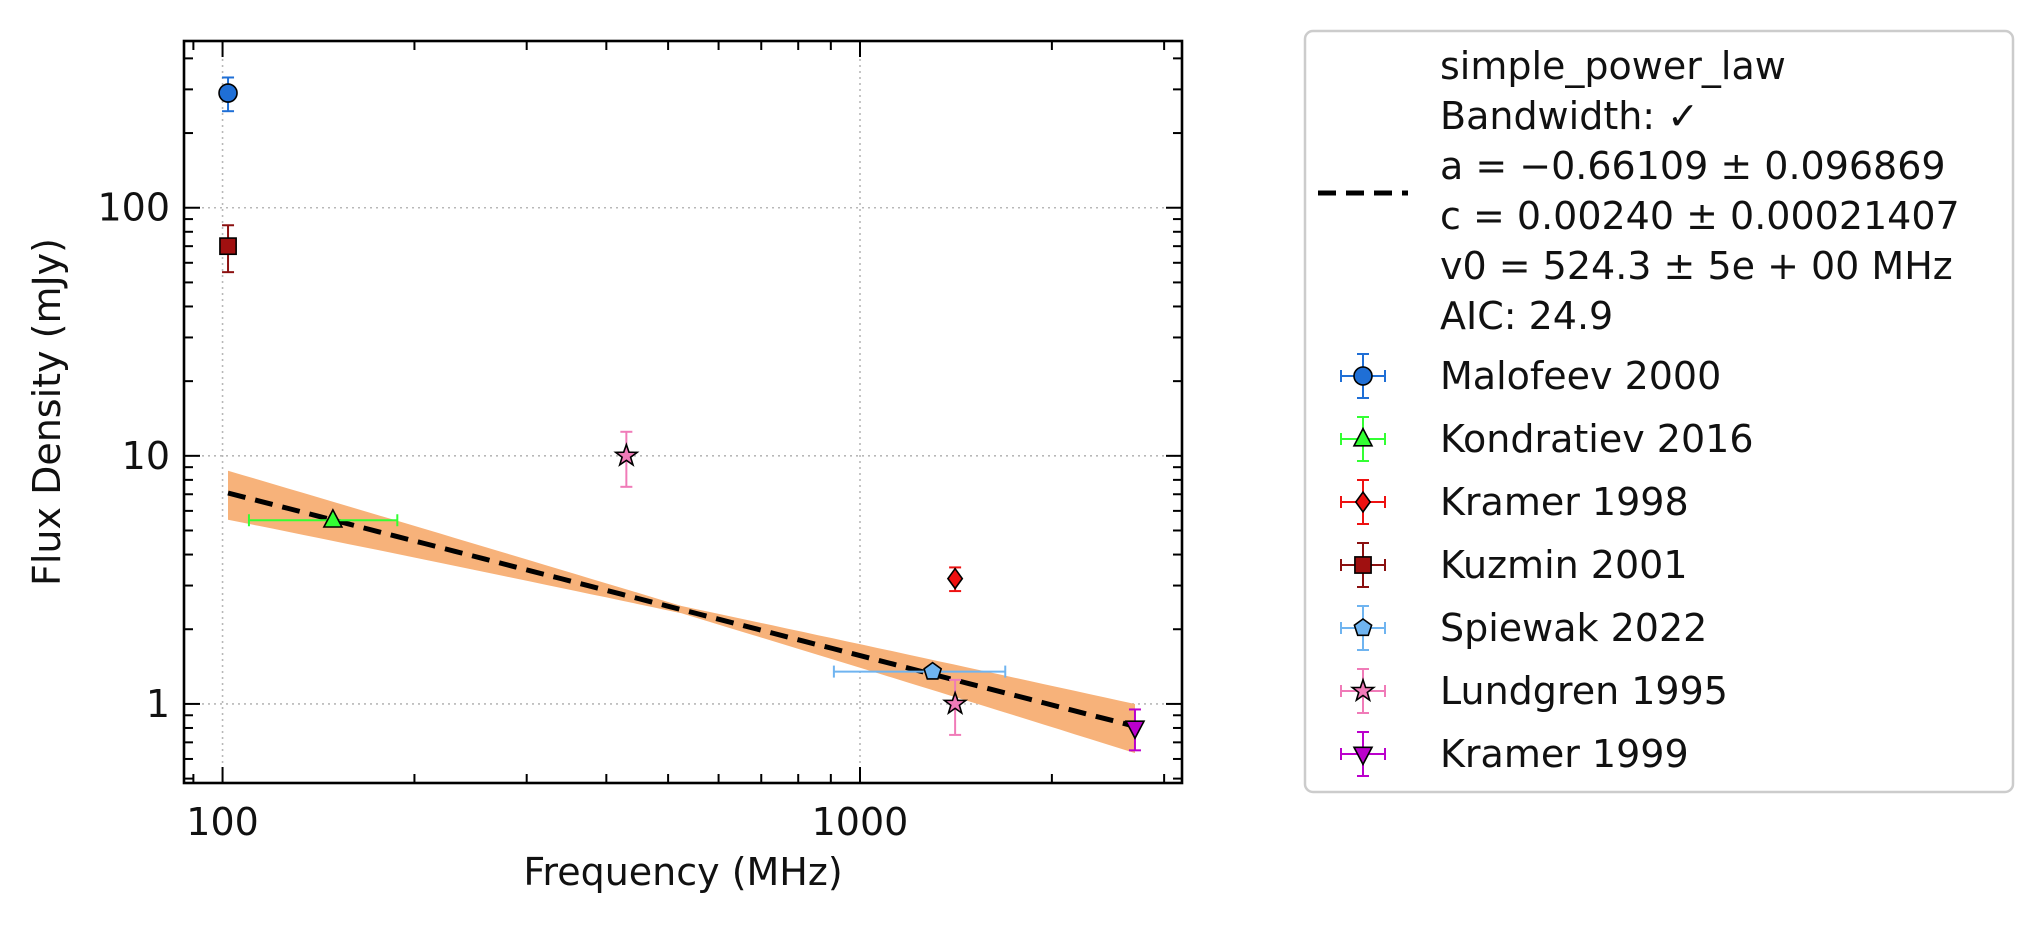  I want to click on marker-square, so click(228, 246).